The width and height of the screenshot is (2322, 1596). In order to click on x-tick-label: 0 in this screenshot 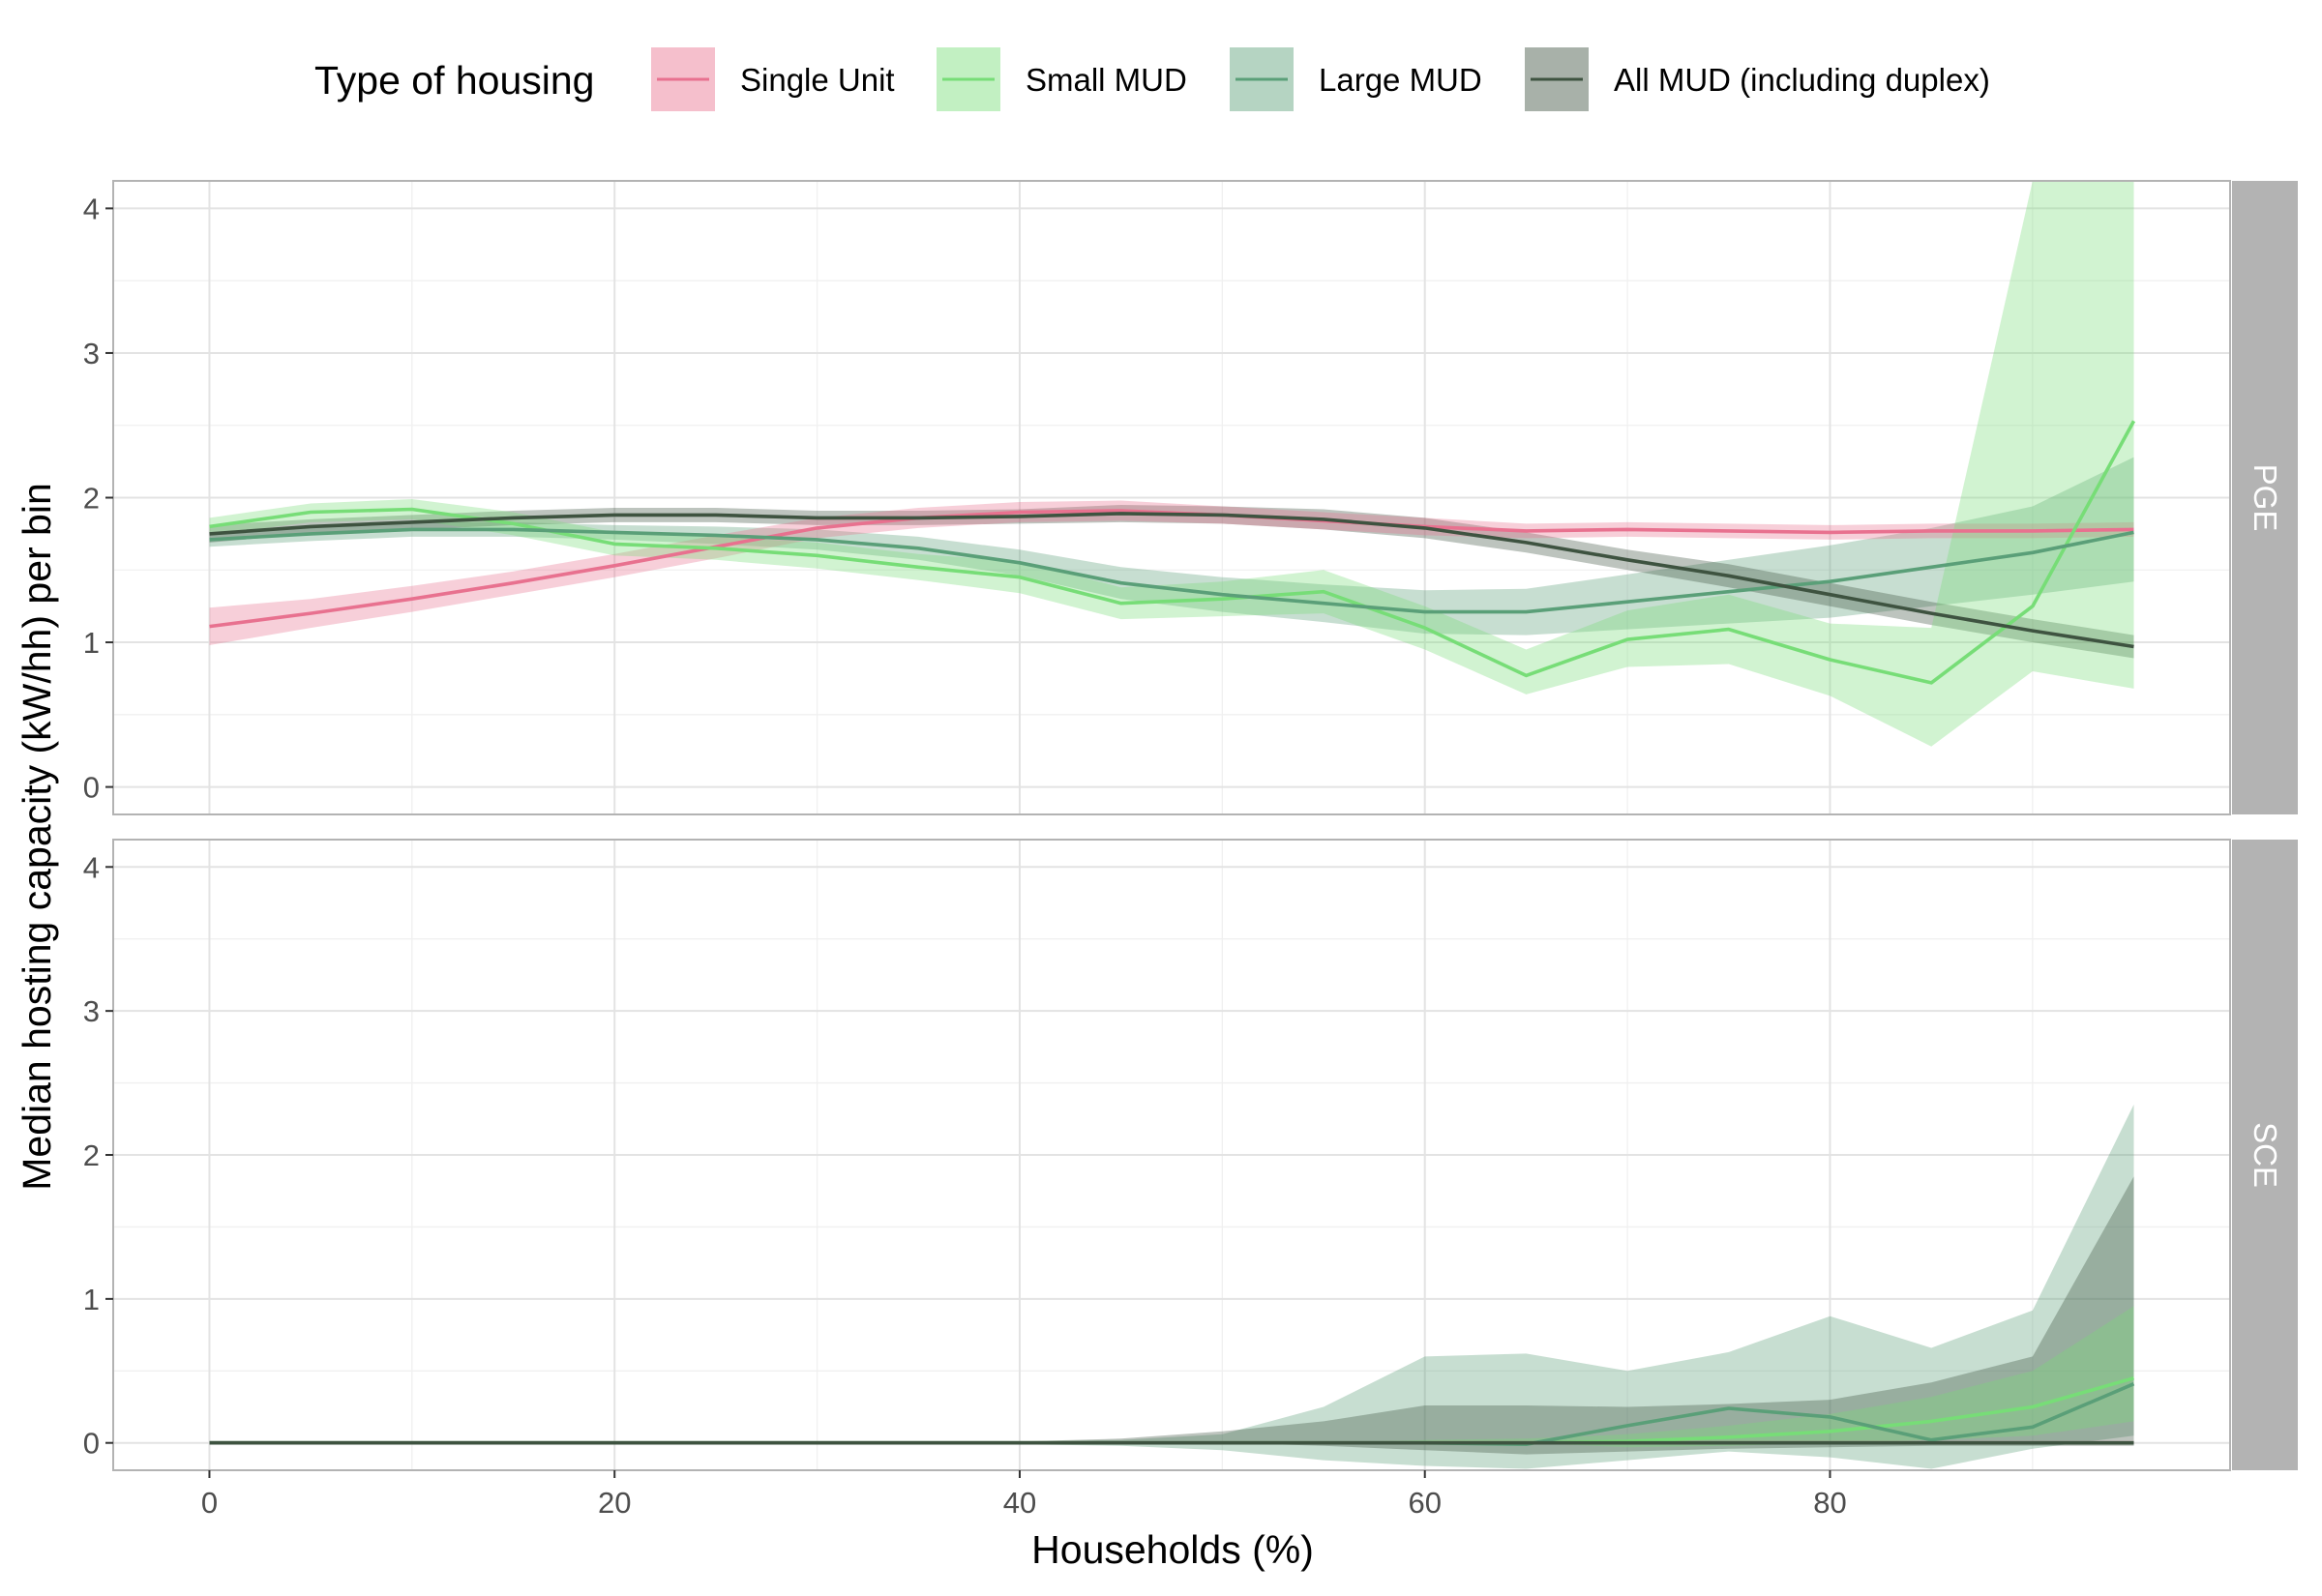, I will do `click(209, 1503)`.